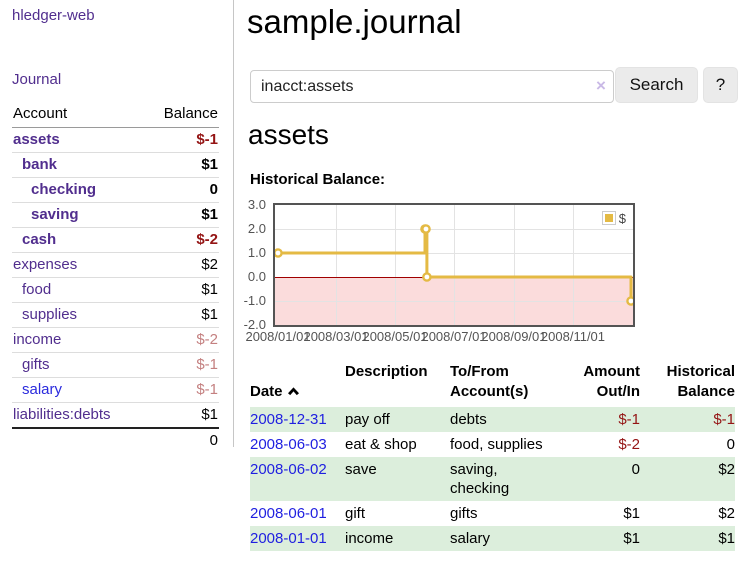 The height and width of the screenshot is (582, 742). Describe the element at coordinates (432, 86) in the screenshot. I see `search-input` at that location.